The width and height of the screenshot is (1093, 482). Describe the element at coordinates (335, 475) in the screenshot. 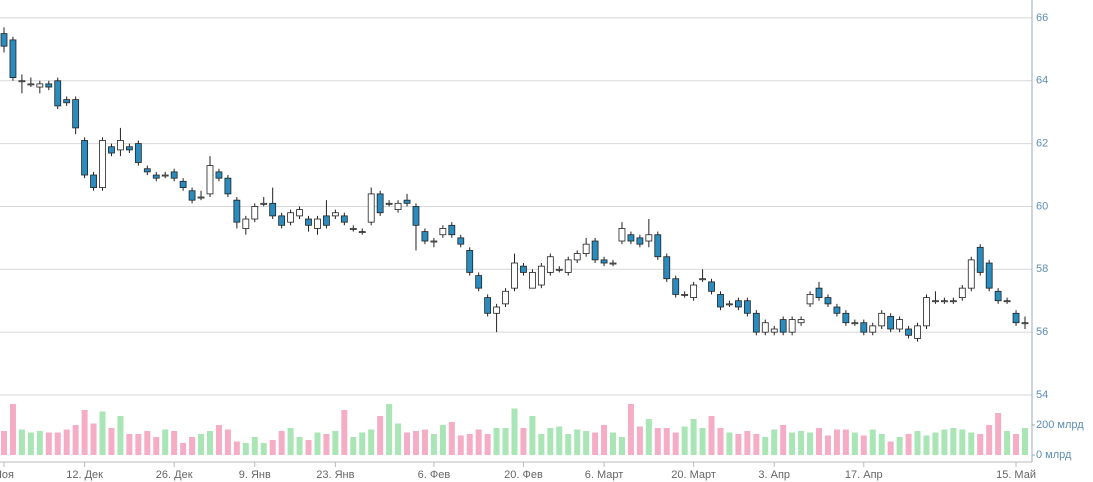

I see `x-tick-label: 23. Янв` at that location.